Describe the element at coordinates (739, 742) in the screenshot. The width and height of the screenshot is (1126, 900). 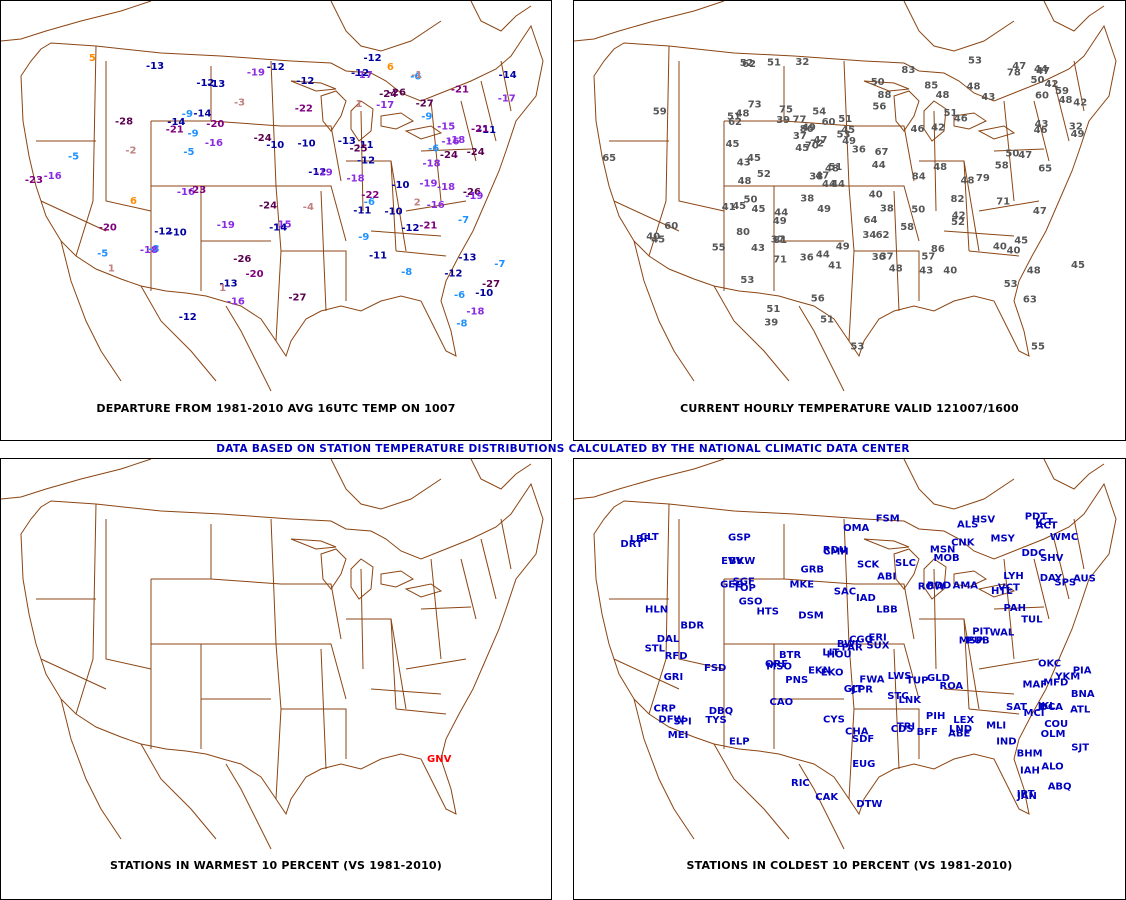
I see `coldest-station: ELP` at that location.